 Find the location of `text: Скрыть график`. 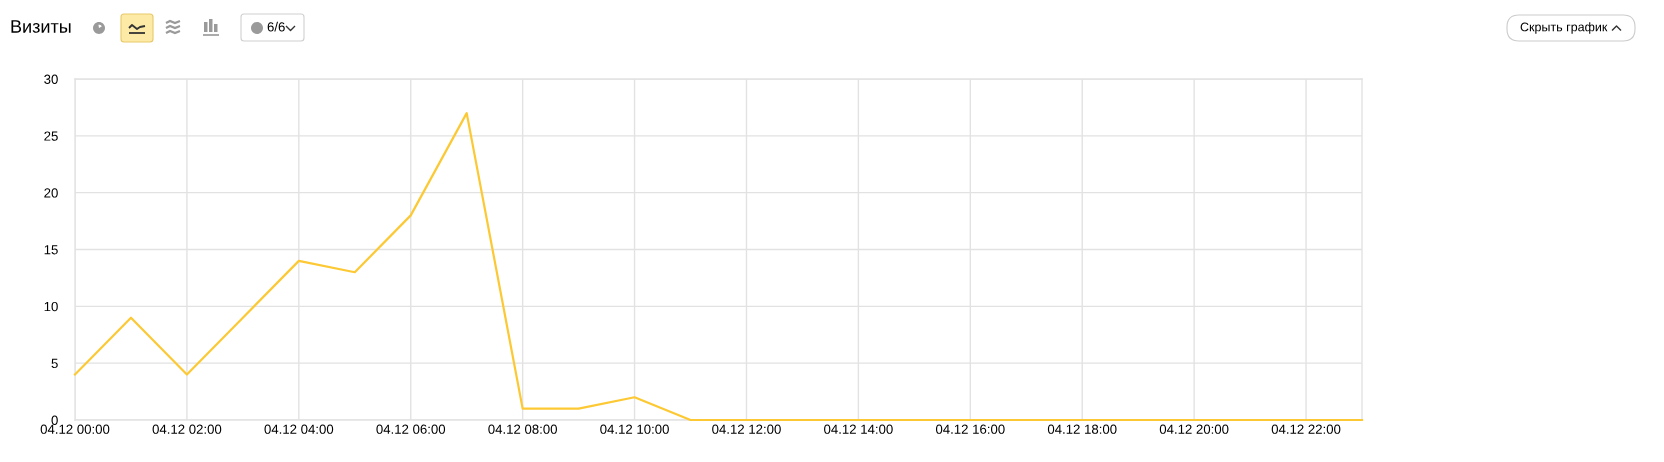

text: Скрыть график is located at coordinates (1564, 28).